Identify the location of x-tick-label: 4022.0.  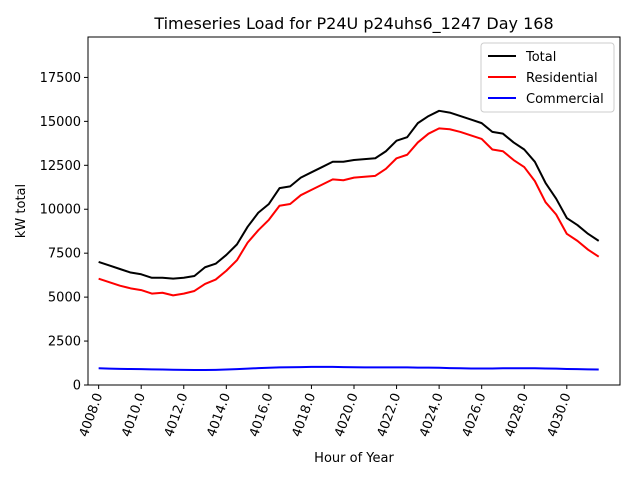
(390, 415).